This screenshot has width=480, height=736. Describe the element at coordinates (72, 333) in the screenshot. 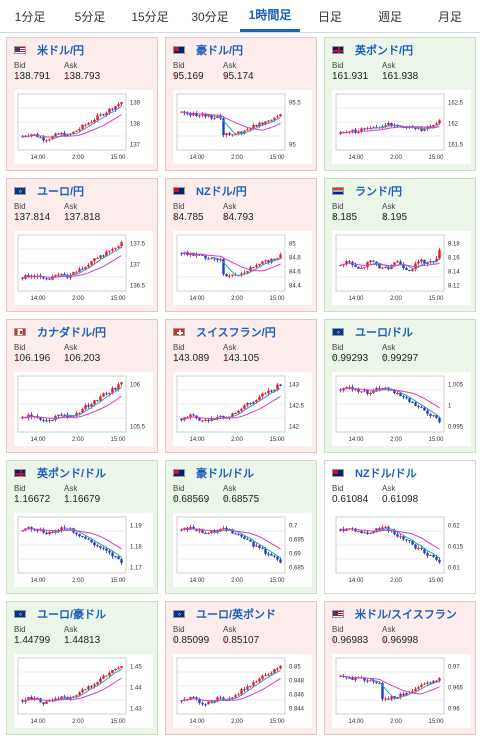

I see `currency-pair-link: カナダドル/円` at that location.